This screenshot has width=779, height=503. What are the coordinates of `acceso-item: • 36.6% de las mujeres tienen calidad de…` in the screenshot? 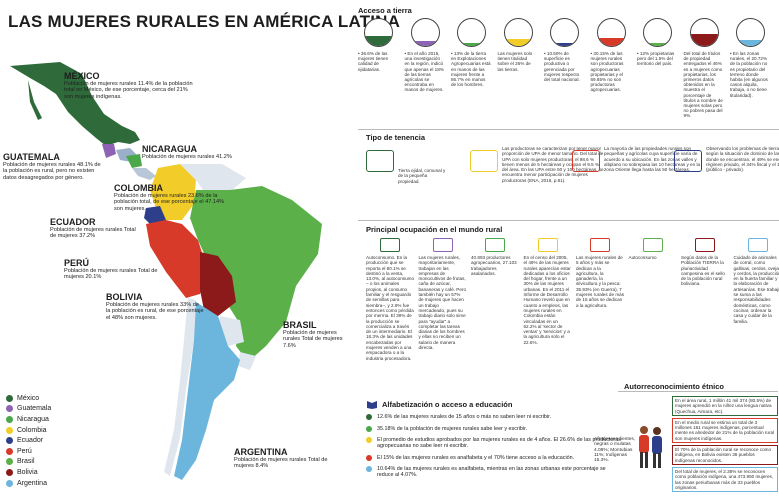 It's located at (378, 45).